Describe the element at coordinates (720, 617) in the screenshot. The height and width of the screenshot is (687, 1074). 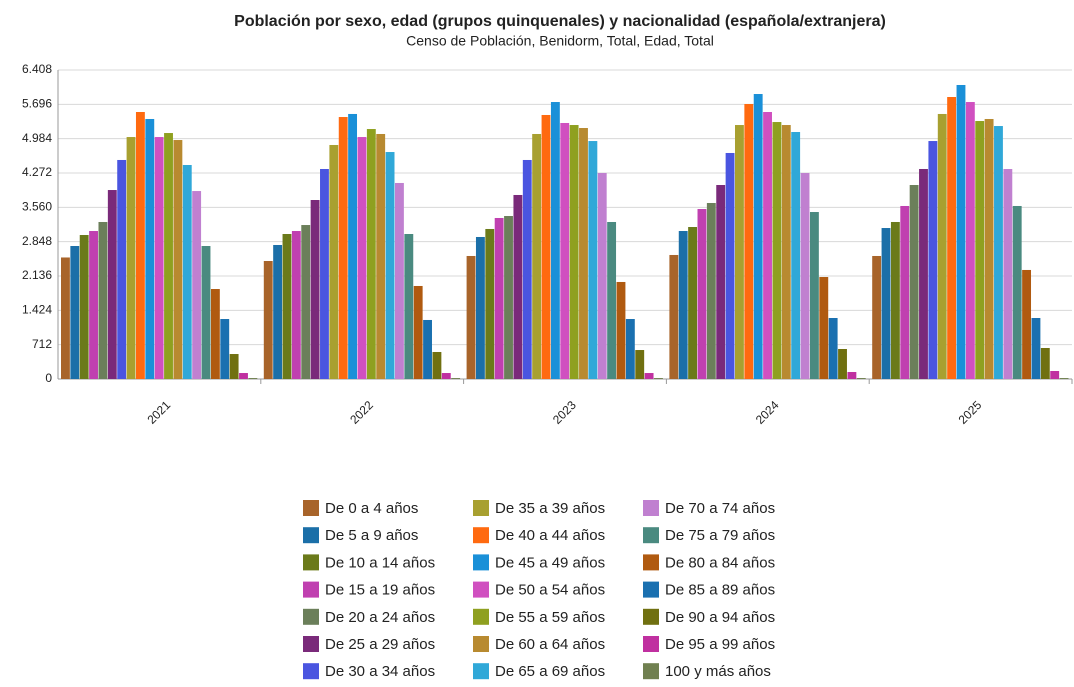
I see `legend-label: De 90 a 94 años` at that location.